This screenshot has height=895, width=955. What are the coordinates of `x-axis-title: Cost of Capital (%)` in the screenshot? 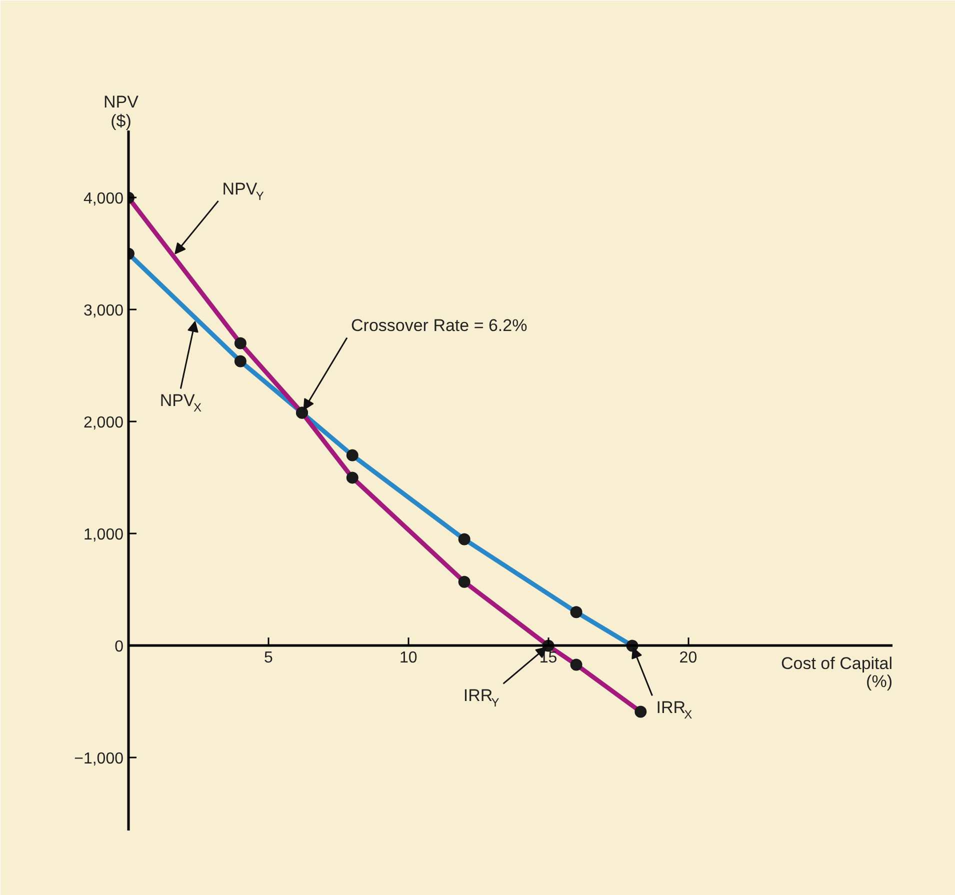 It's located at (837, 673).